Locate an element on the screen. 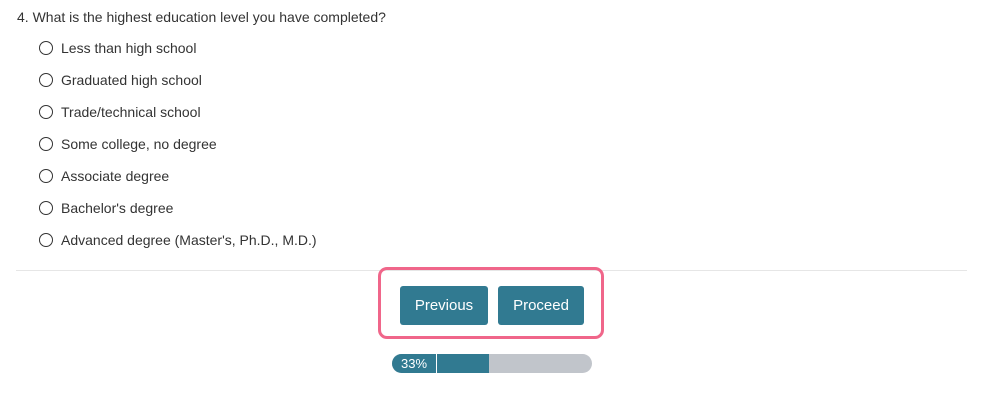 The width and height of the screenshot is (988, 401). radio-option: Less than high school is located at coordinates (117, 48).